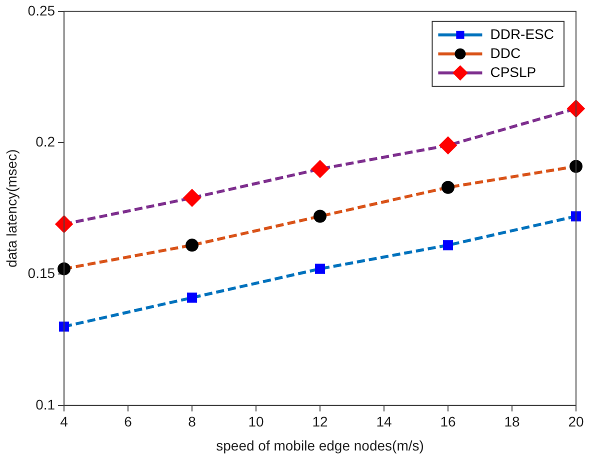  I want to click on x-tick-label: 20, so click(576, 422).